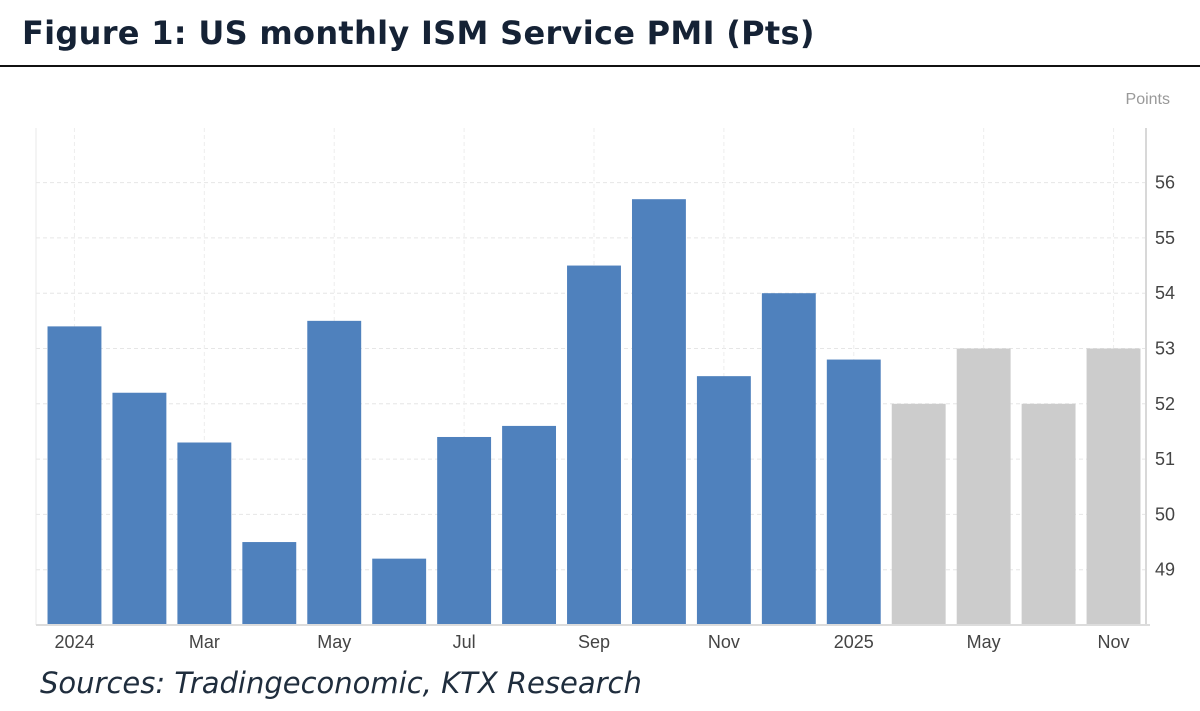 This screenshot has height=711, width=1200. I want to click on y-tick-label: 55, so click(1165, 238).